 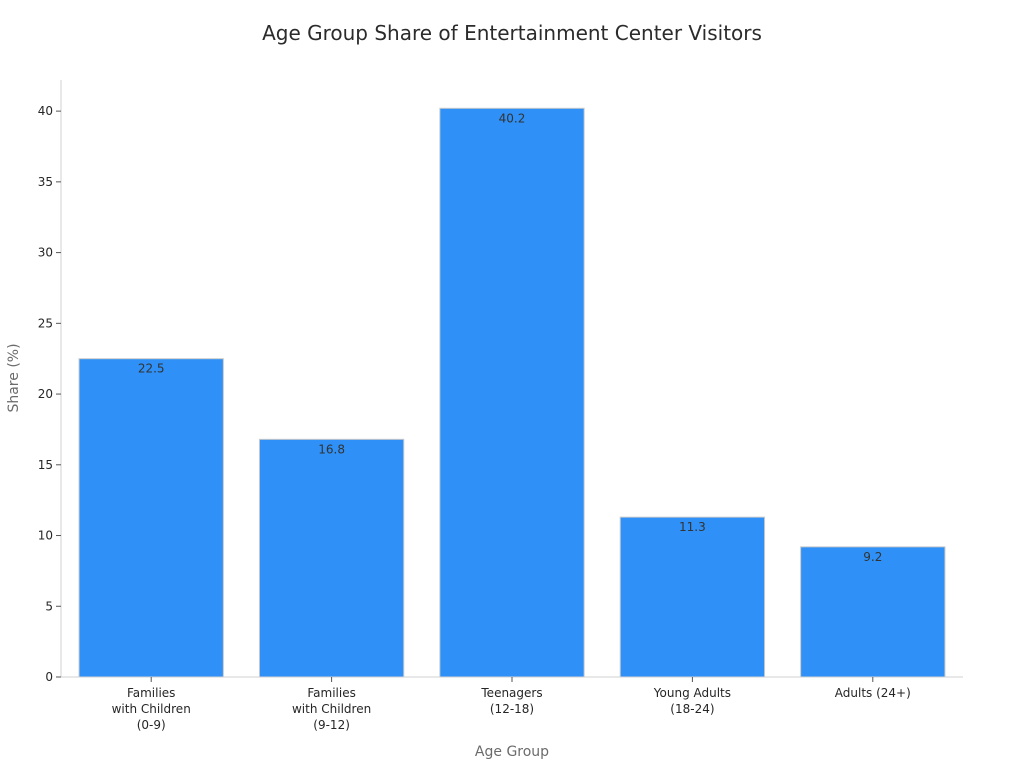 What do you see at coordinates (45, 394) in the screenshot?
I see `y-tick-label: 20` at bounding box center [45, 394].